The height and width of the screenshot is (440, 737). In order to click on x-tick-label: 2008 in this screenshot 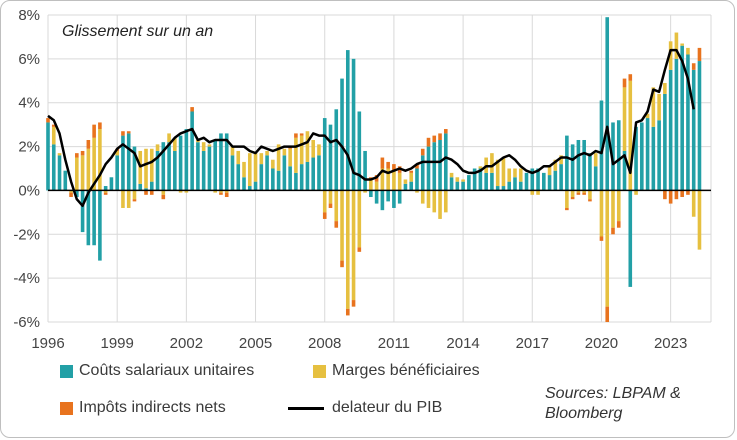, I will do `click(324, 343)`.